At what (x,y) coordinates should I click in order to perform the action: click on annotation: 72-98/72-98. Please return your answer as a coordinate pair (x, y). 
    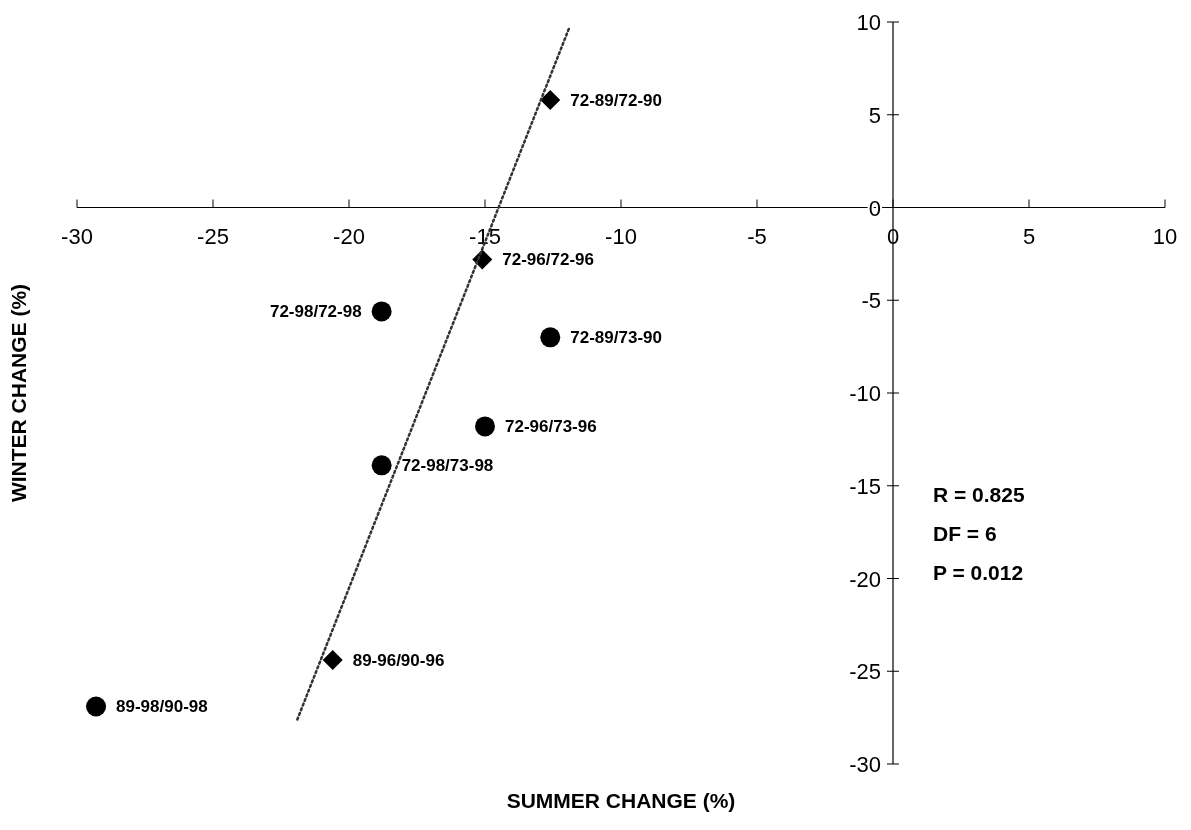
    Looking at the image, I should click on (315, 312).